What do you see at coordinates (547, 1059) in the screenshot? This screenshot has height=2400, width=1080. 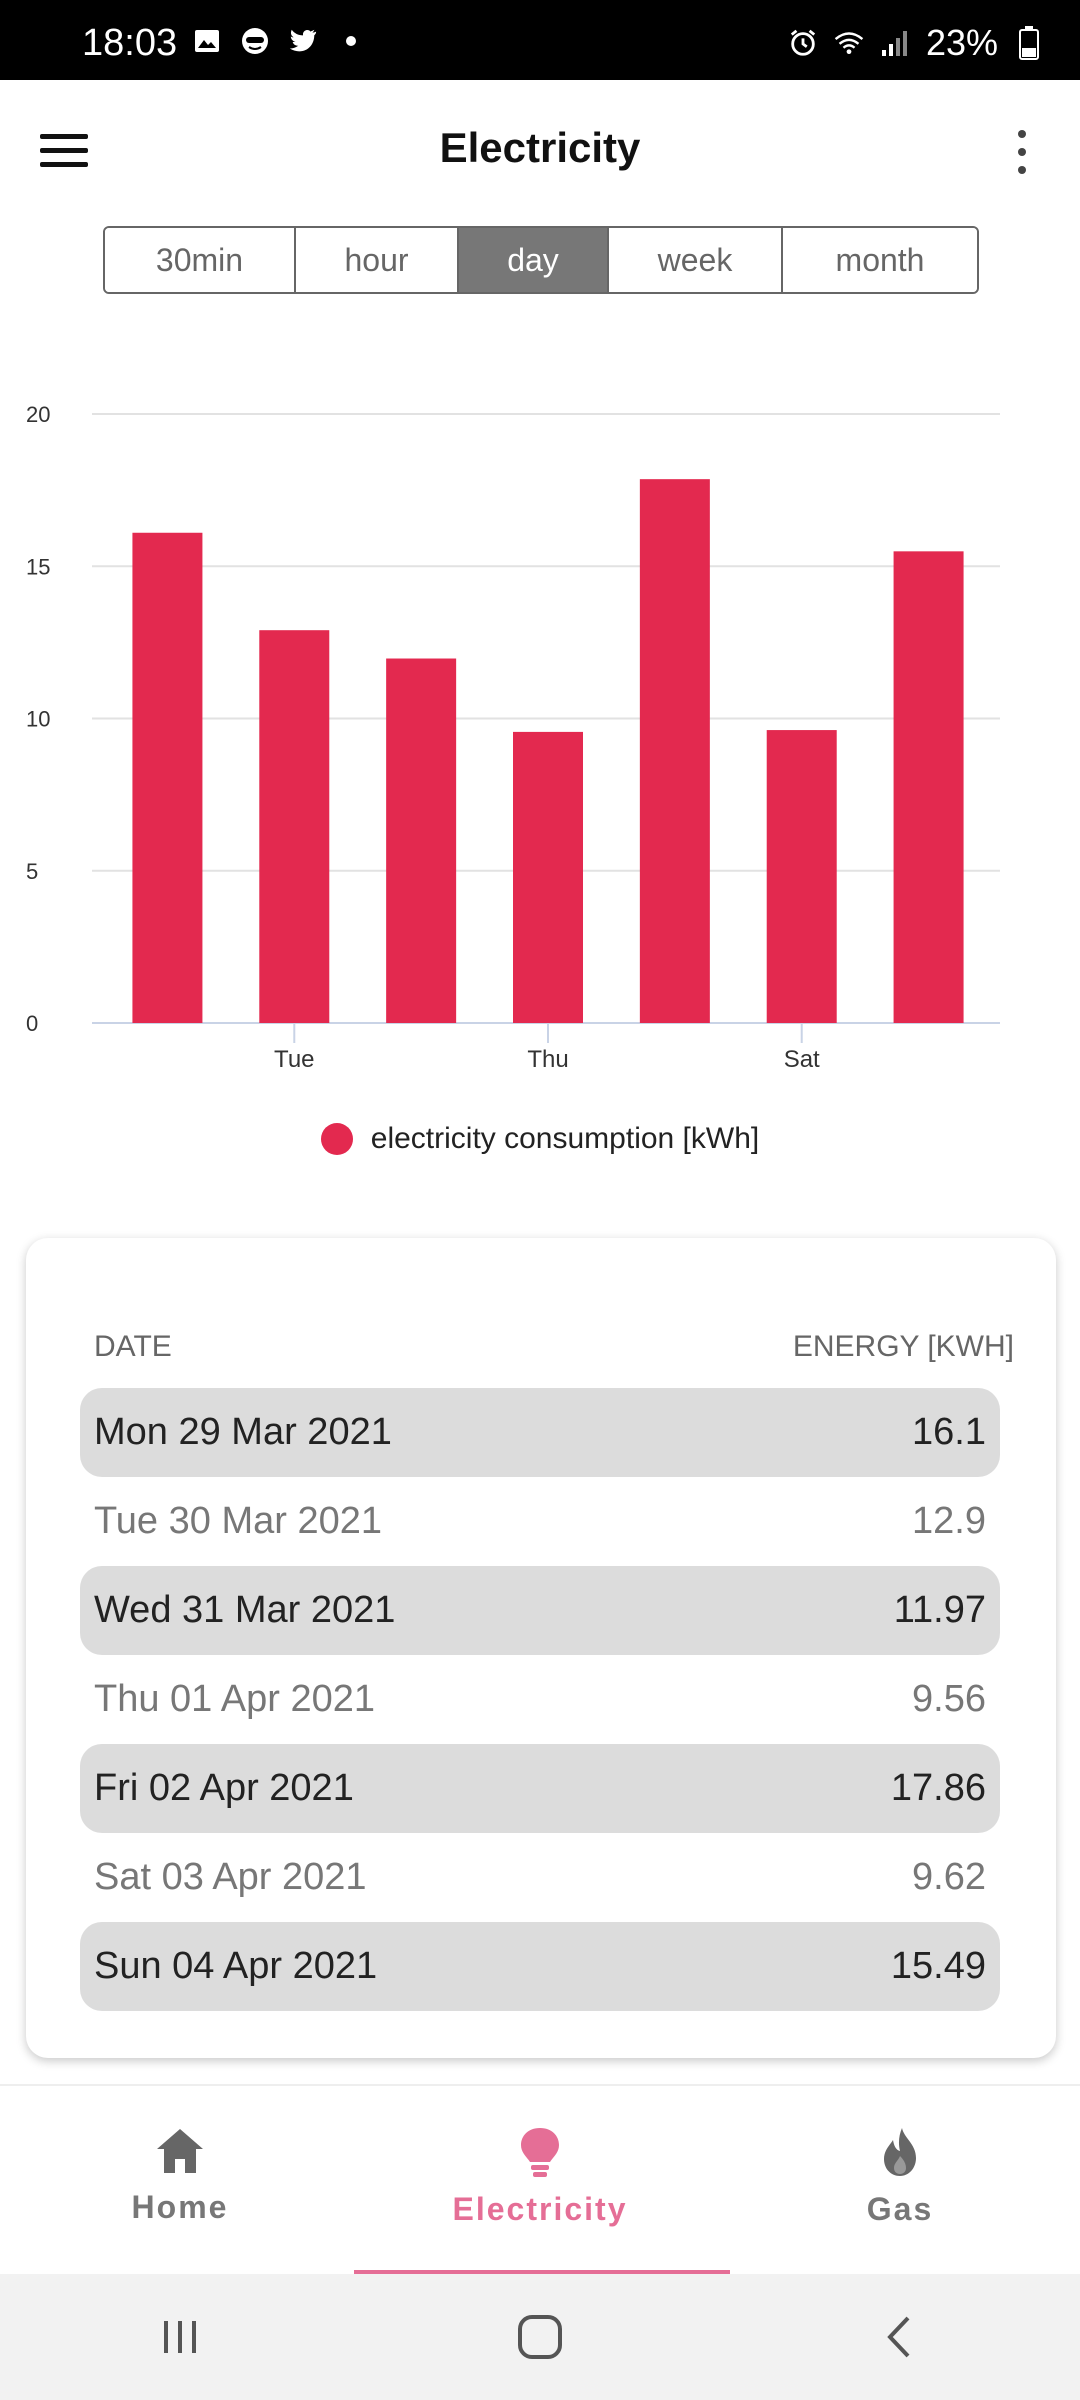 I see `x-tick-label: Thu` at bounding box center [547, 1059].